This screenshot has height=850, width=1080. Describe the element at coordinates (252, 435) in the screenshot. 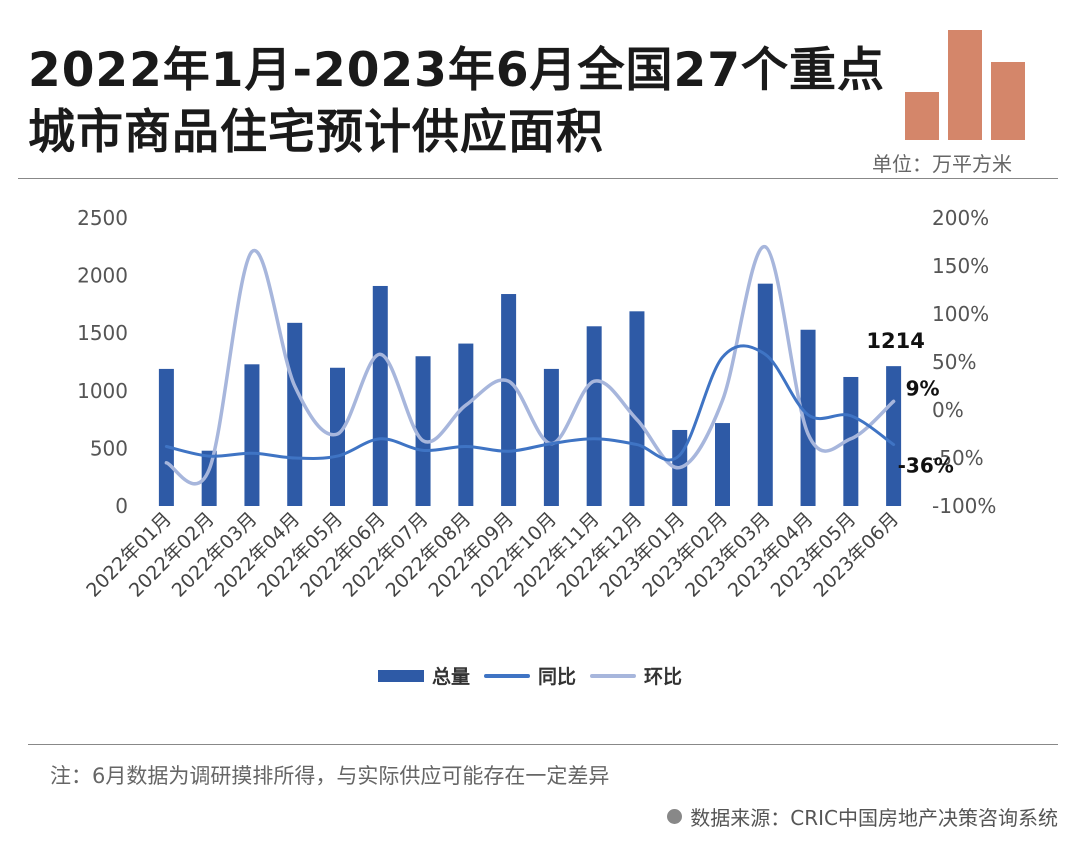

I see `bar-2022年03月` at that location.